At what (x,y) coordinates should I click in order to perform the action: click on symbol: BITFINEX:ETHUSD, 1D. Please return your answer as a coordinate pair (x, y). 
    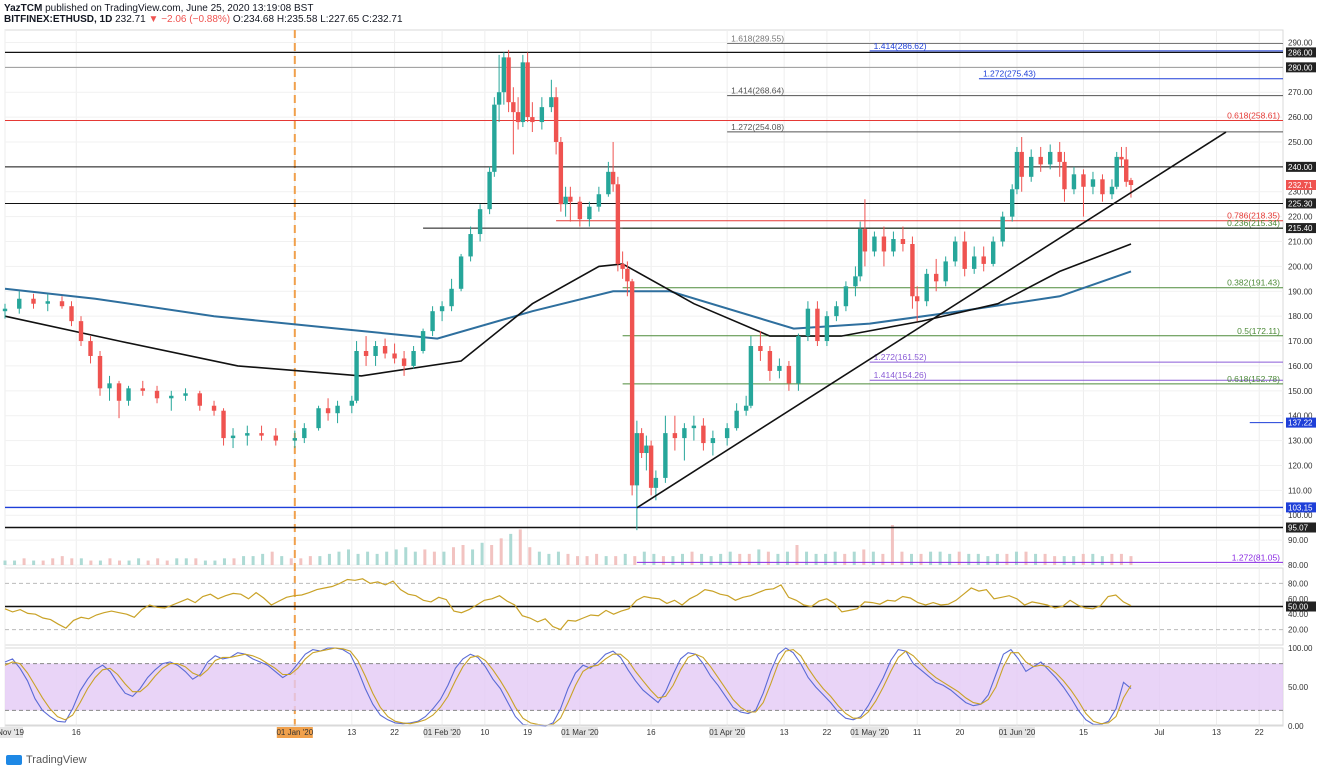
    Looking at the image, I should click on (58, 19).